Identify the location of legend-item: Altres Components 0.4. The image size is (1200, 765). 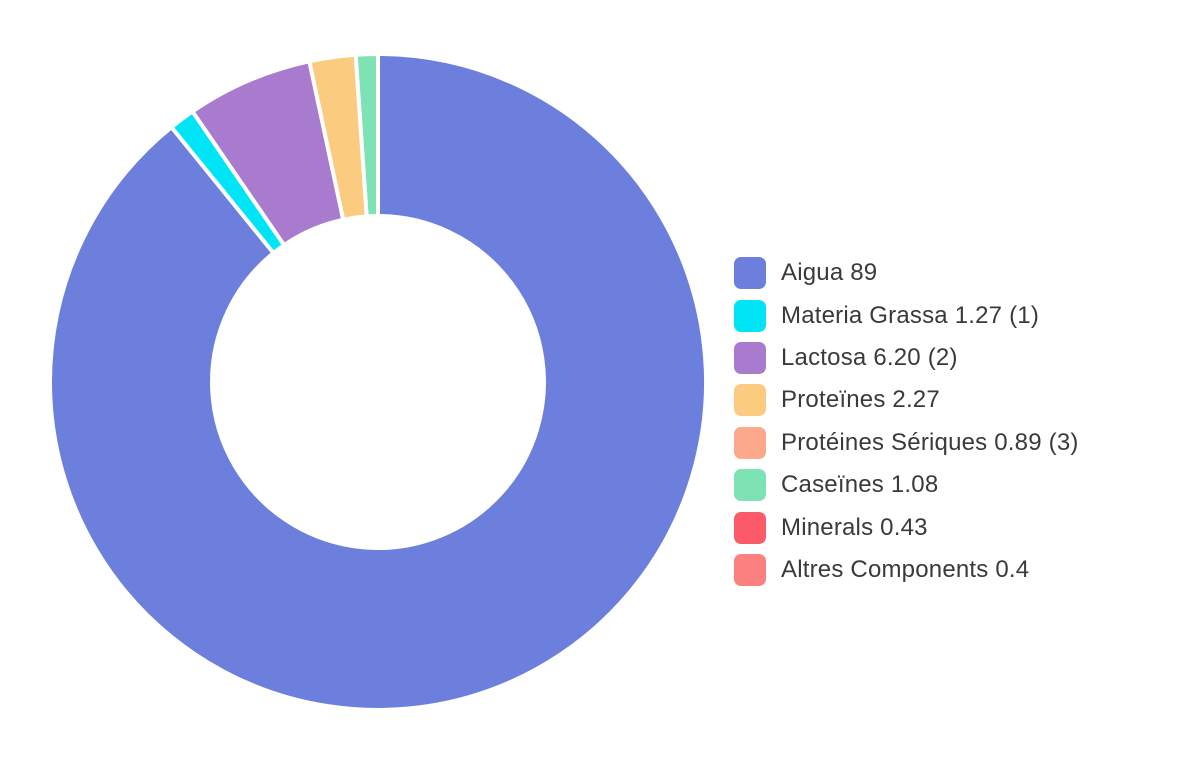
(906, 570).